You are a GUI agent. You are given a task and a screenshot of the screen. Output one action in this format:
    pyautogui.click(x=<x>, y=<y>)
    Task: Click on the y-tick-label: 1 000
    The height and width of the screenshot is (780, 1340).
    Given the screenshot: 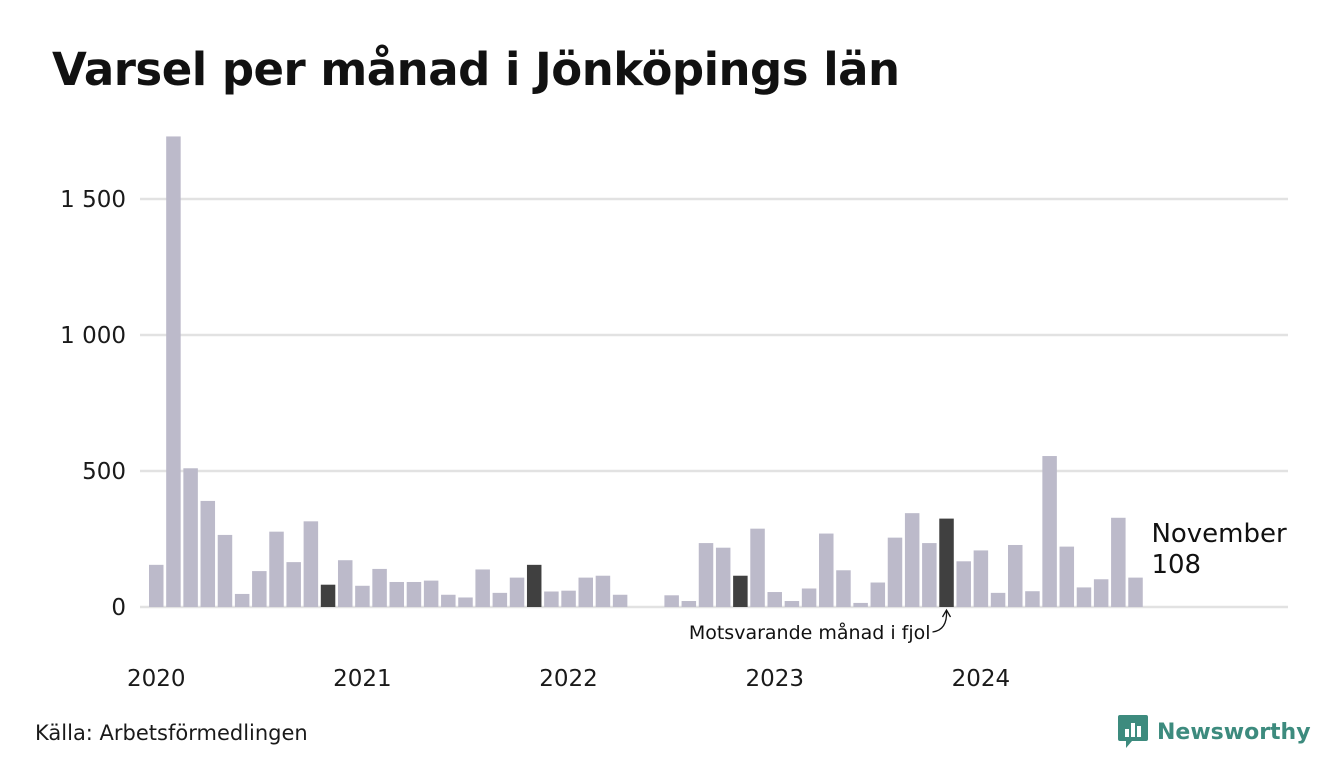 What is the action you would take?
    pyautogui.click(x=93, y=336)
    